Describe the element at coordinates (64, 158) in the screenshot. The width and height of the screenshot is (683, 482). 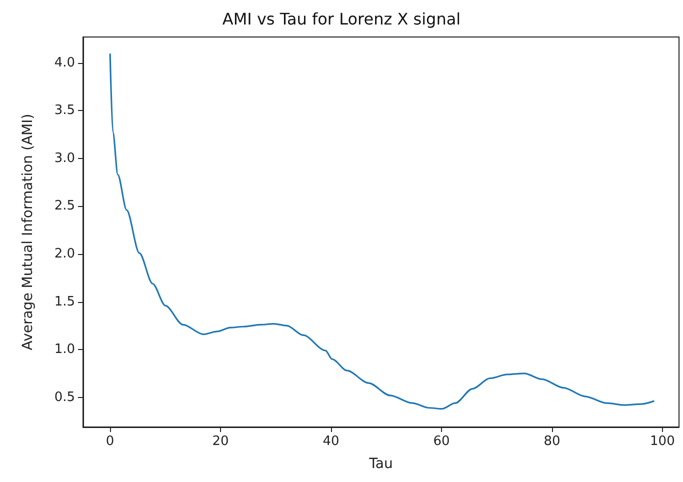
I see `y-tick-label: 3.0` at that location.